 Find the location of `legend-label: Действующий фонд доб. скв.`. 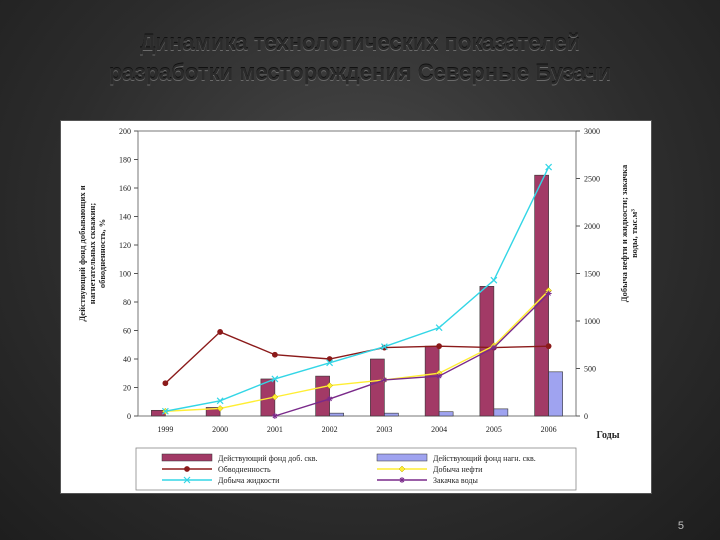

legend-label: Действующий фонд доб. скв. is located at coordinates (268, 458).